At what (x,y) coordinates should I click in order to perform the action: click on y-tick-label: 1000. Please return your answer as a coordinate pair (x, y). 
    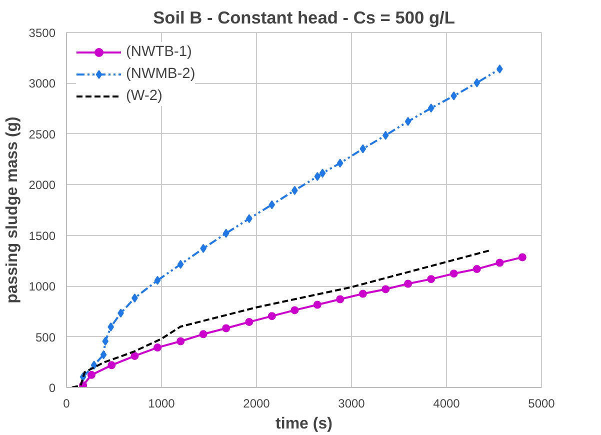
    Looking at the image, I should click on (42, 287).